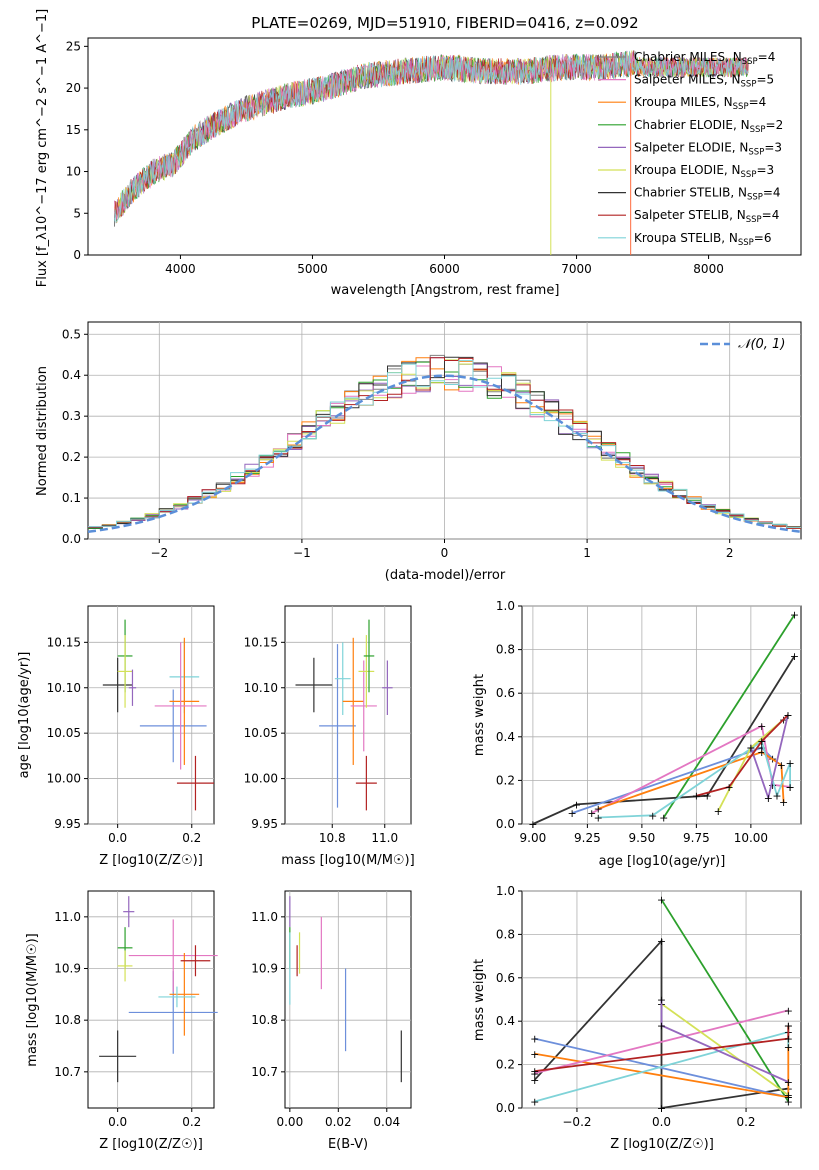  Describe the element at coordinates (159, 553) in the screenshot. I see `x-tick-label: −2` at that location.